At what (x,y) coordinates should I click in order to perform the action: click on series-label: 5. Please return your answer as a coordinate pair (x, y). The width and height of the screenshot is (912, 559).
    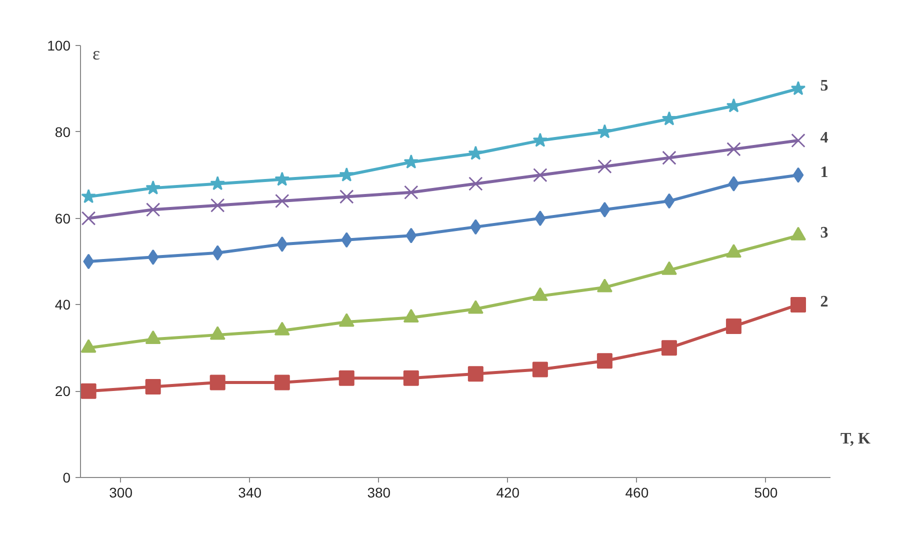
    Looking at the image, I should click on (824, 86).